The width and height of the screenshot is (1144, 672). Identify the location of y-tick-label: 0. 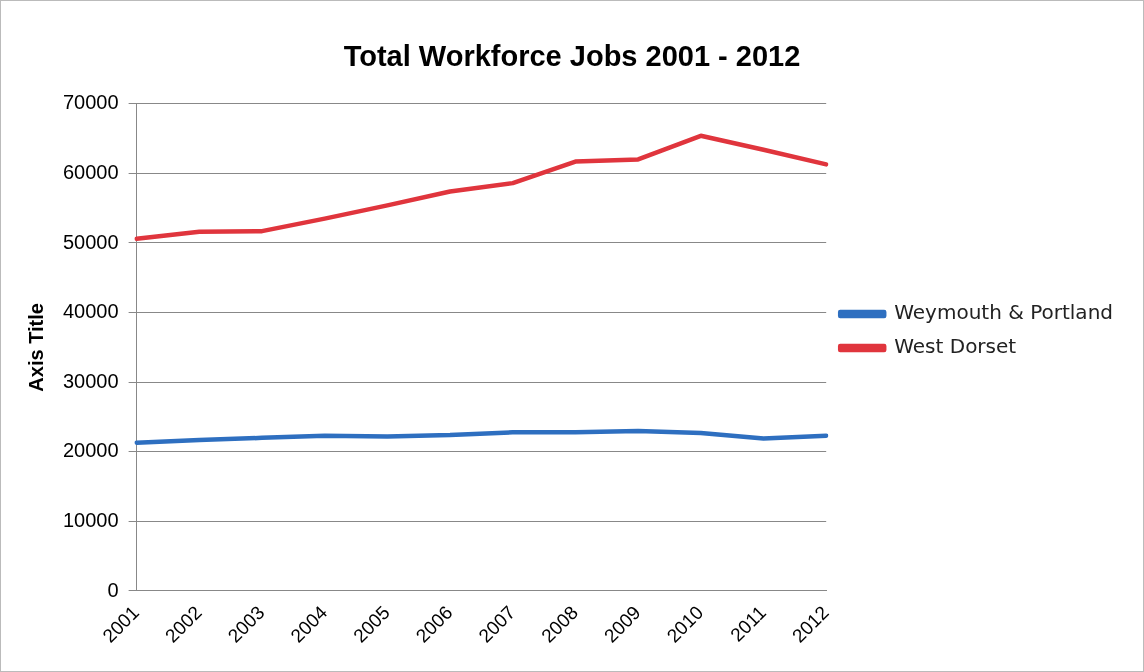
(113, 589).